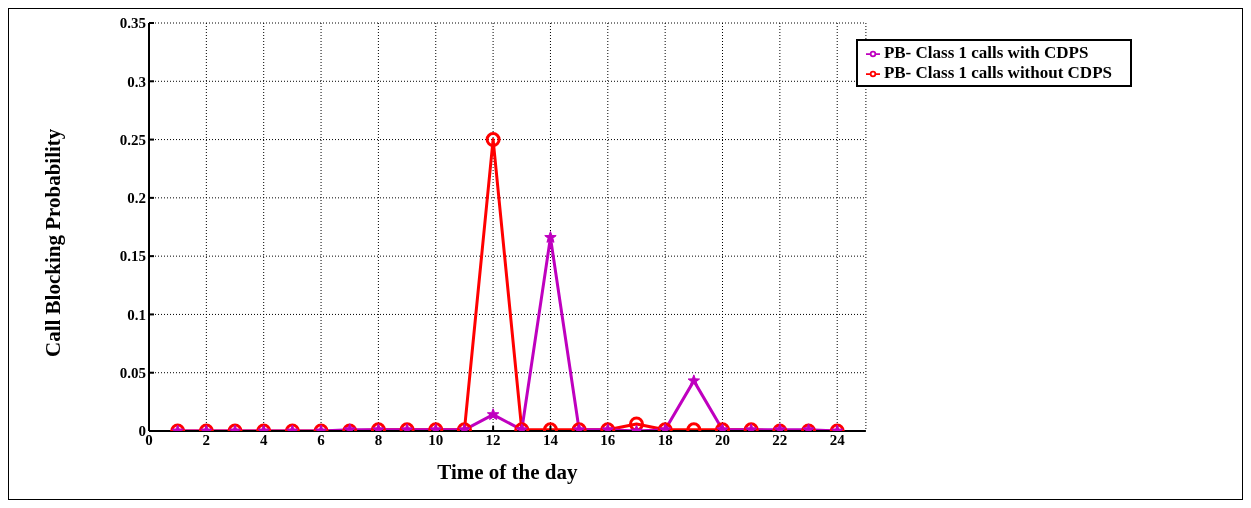  What do you see at coordinates (493, 439) in the screenshot?
I see `x-tick-label: 12` at bounding box center [493, 439].